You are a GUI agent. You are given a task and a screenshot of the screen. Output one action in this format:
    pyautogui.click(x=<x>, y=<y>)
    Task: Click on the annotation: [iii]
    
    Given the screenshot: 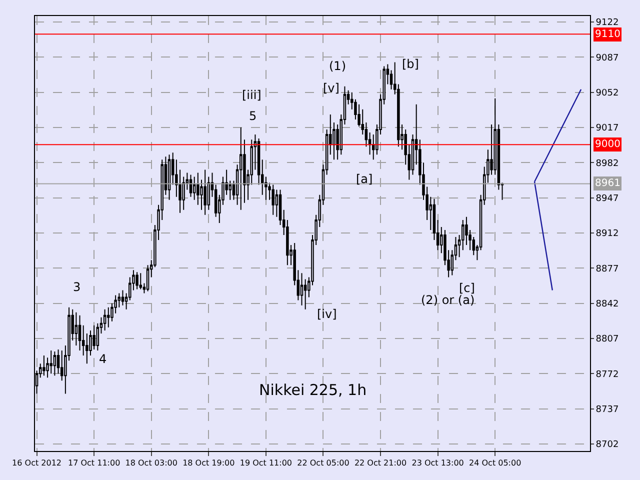 What is the action you would take?
    pyautogui.click(x=252, y=95)
    